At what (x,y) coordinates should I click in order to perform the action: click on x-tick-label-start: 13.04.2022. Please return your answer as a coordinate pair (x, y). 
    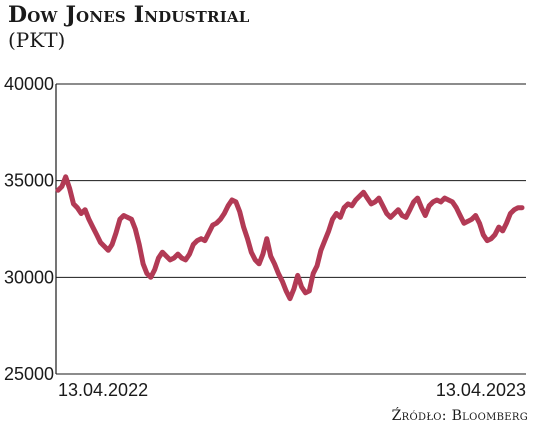
    Looking at the image, I should click on (103, 390).